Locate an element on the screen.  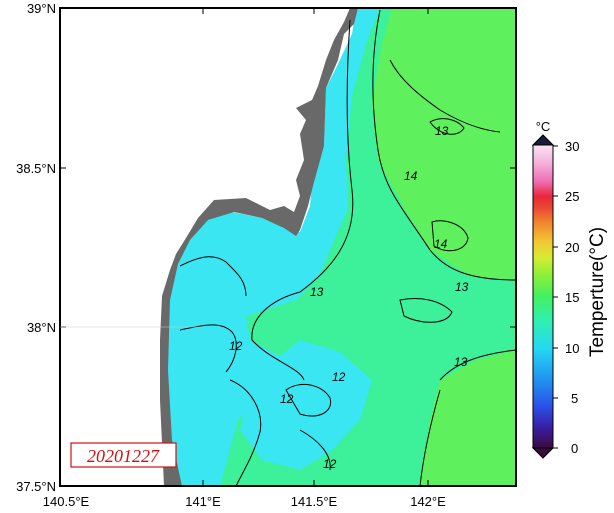
colorbar-tick-label: 10 is located at coordinates (572, 348).